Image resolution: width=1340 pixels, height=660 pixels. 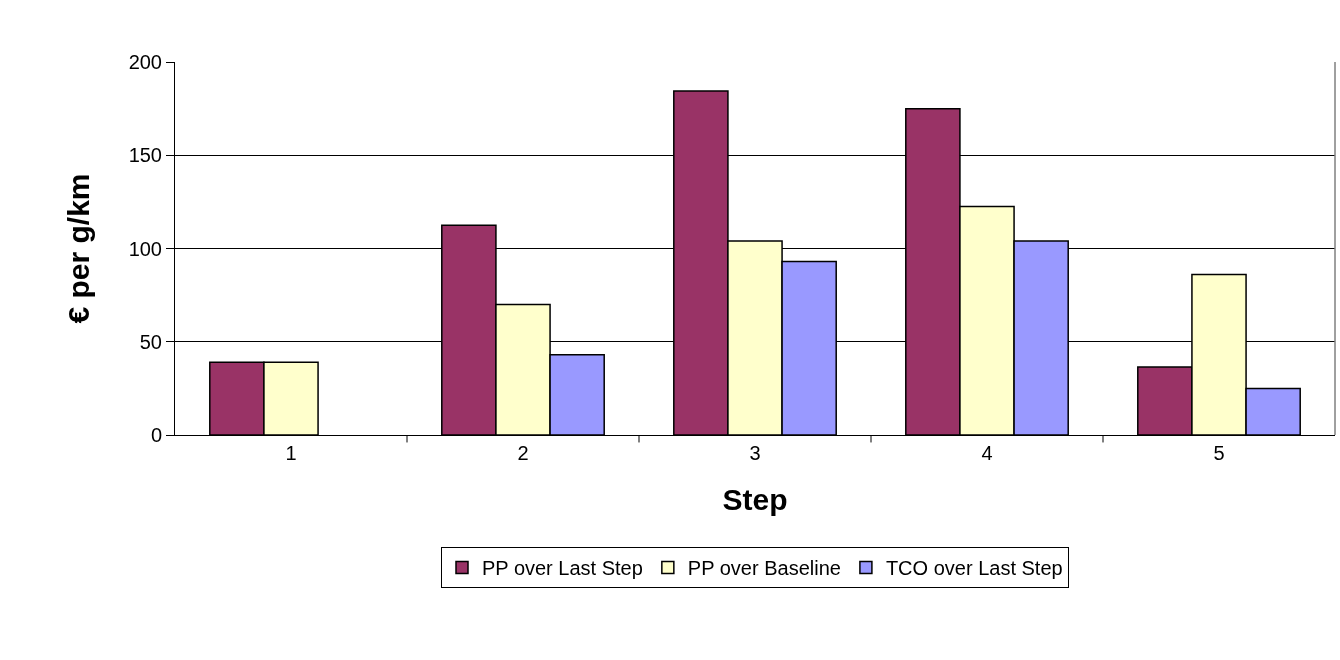 I want to click on x-tick-label: 5, so click(x=1219, y=453).